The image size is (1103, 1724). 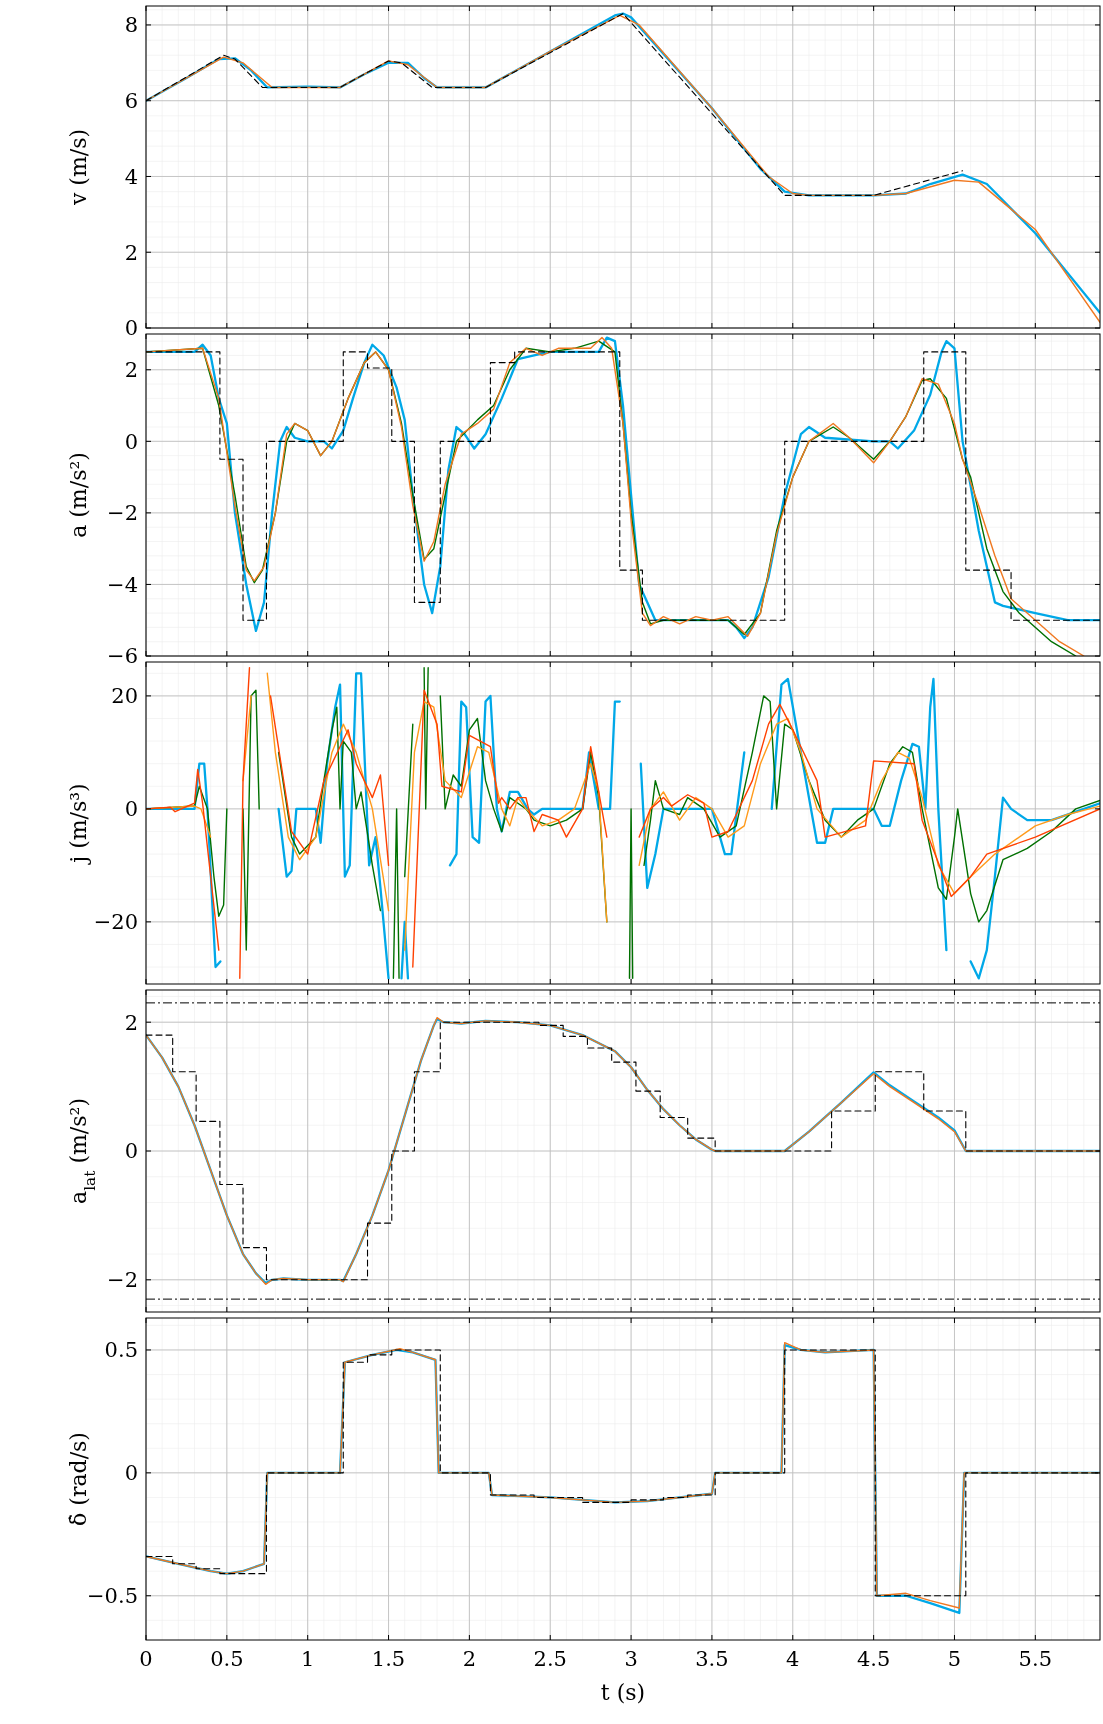 I want to click on y-tick-label: −20, so click(x=115, y=922).